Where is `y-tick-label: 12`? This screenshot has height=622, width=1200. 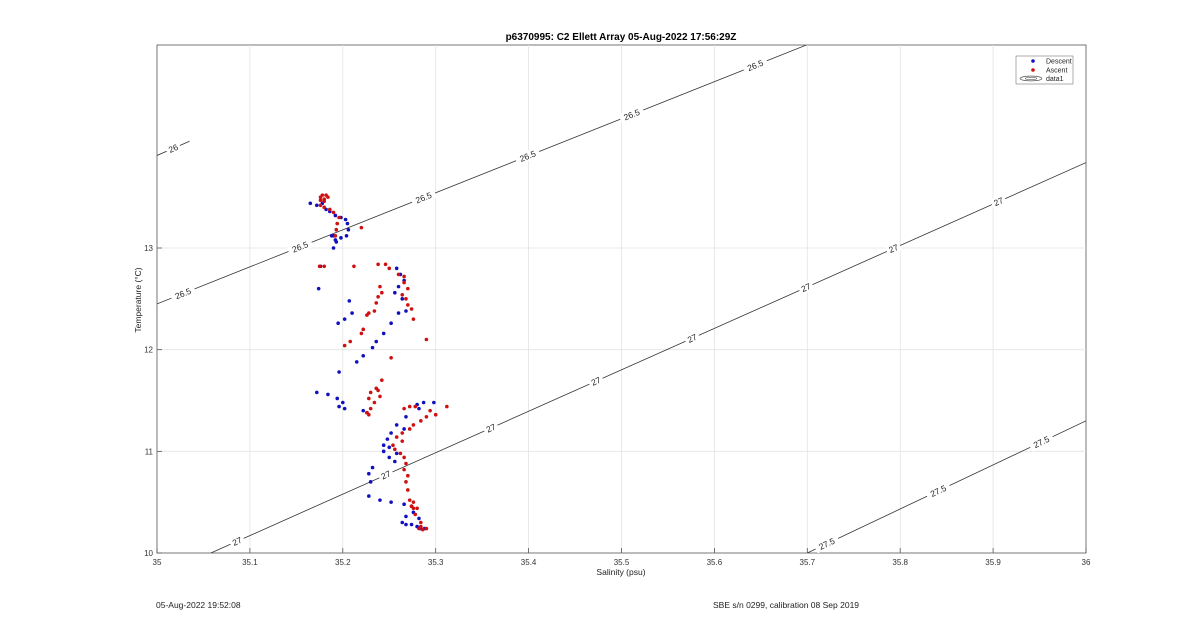 y-tick-label: 12 is located at coordinates (148, 350).